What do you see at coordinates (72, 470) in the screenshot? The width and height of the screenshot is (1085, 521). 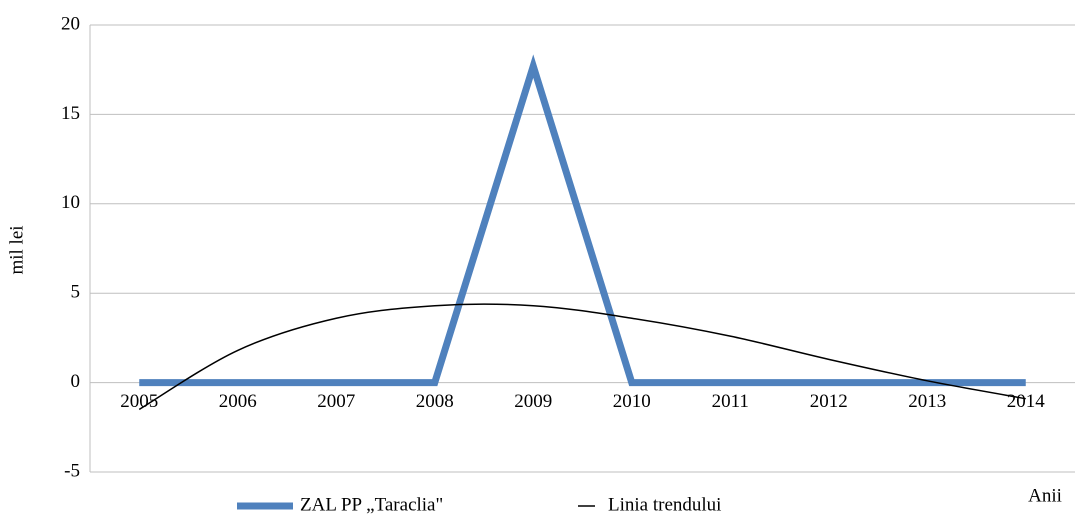 I see `y-tick-label: -5` at bounding box center [72, 470].